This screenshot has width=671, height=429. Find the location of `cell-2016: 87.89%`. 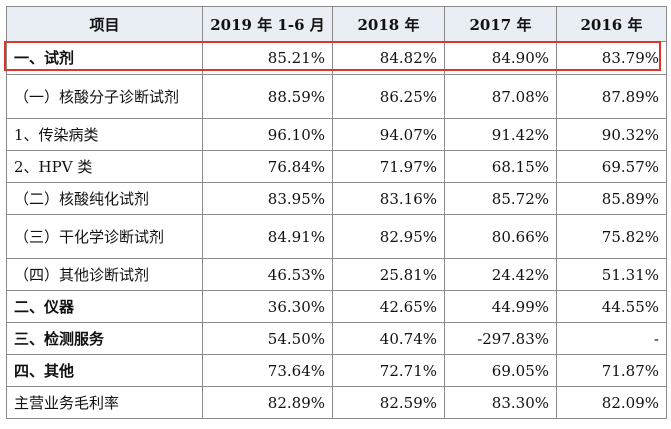

cell-2016: 87.89% is located at coordinates (611, 96).